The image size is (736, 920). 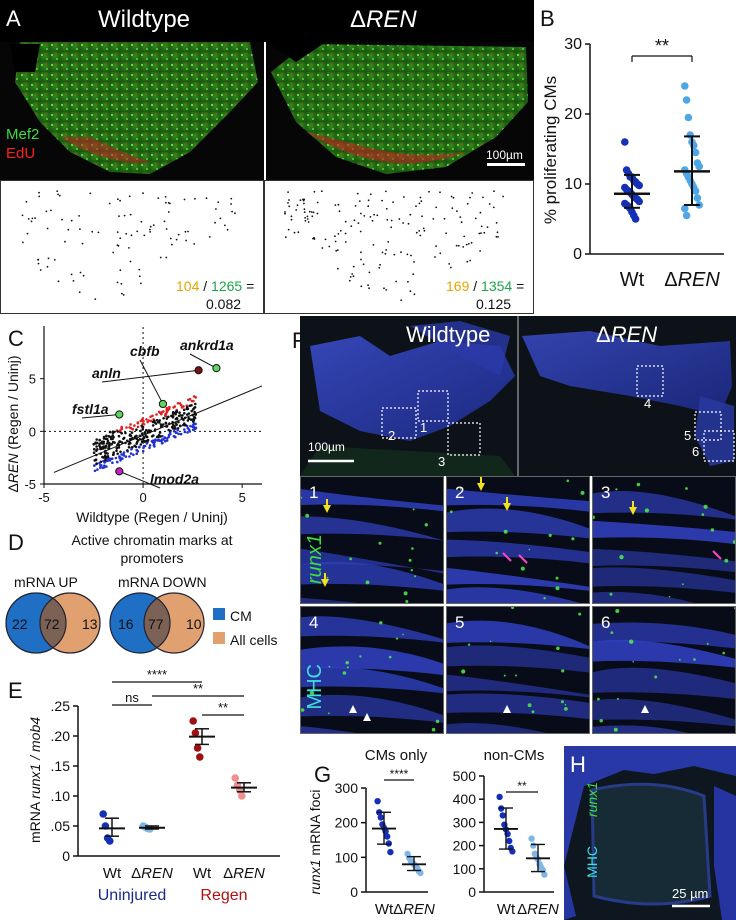 I want to click on x-tick-label: ΔREN, so click(x=414, y=909).